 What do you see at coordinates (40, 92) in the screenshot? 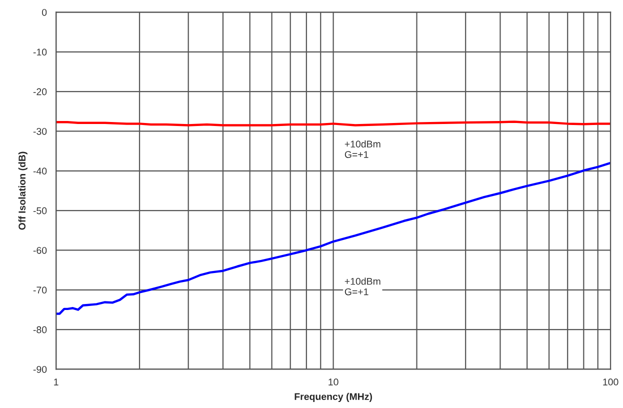
I see `y-tick-label: -20` at bounding box center [40, 92].